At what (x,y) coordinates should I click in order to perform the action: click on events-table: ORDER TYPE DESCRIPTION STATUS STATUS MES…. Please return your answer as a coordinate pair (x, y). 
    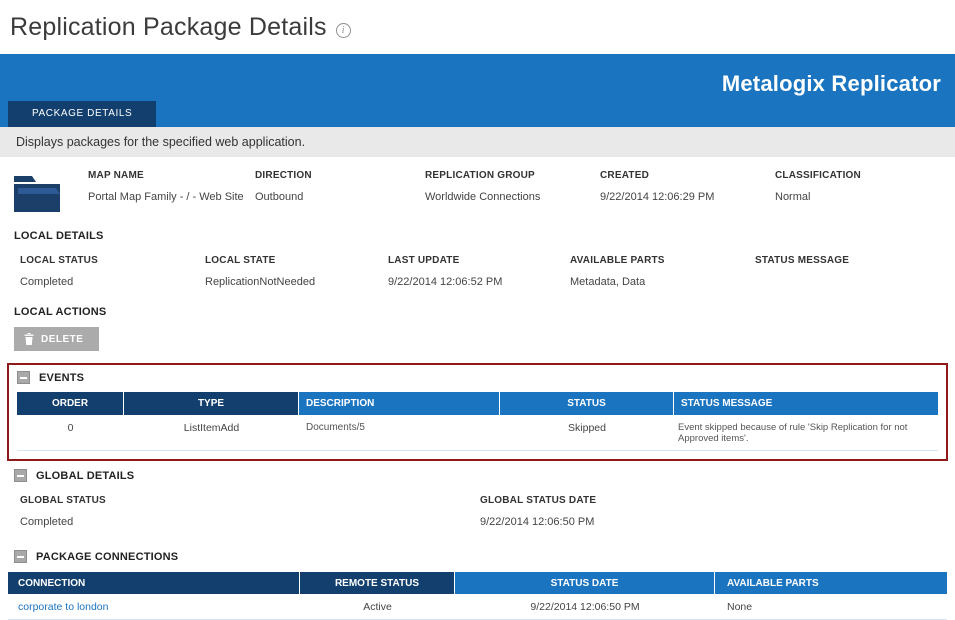
    Looking at the image, I should click on (477, 421).